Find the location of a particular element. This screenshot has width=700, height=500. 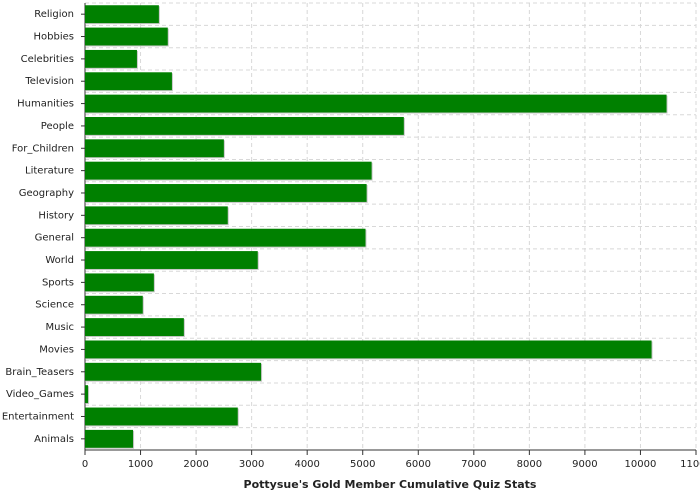

x-tick-label: 11000 is located at coordinates (690, 464).